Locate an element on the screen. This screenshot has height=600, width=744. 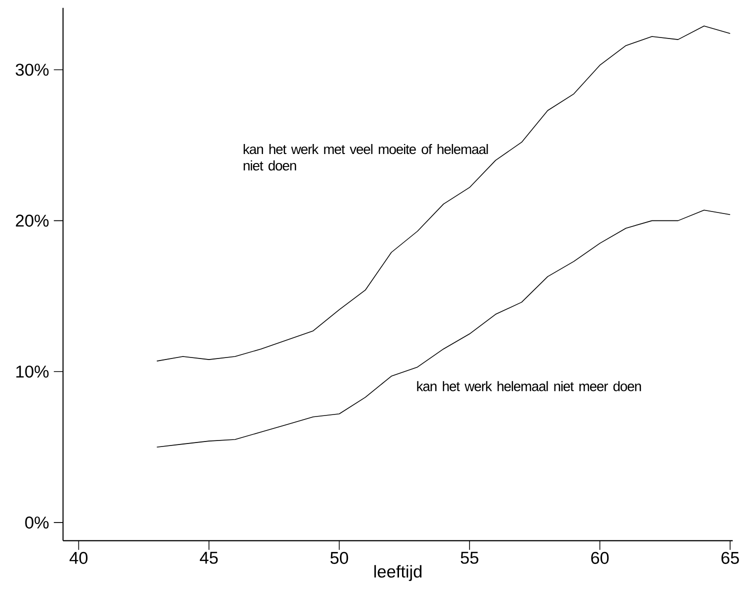
x-tick-label: 55 is located at coordinates (469, 558).